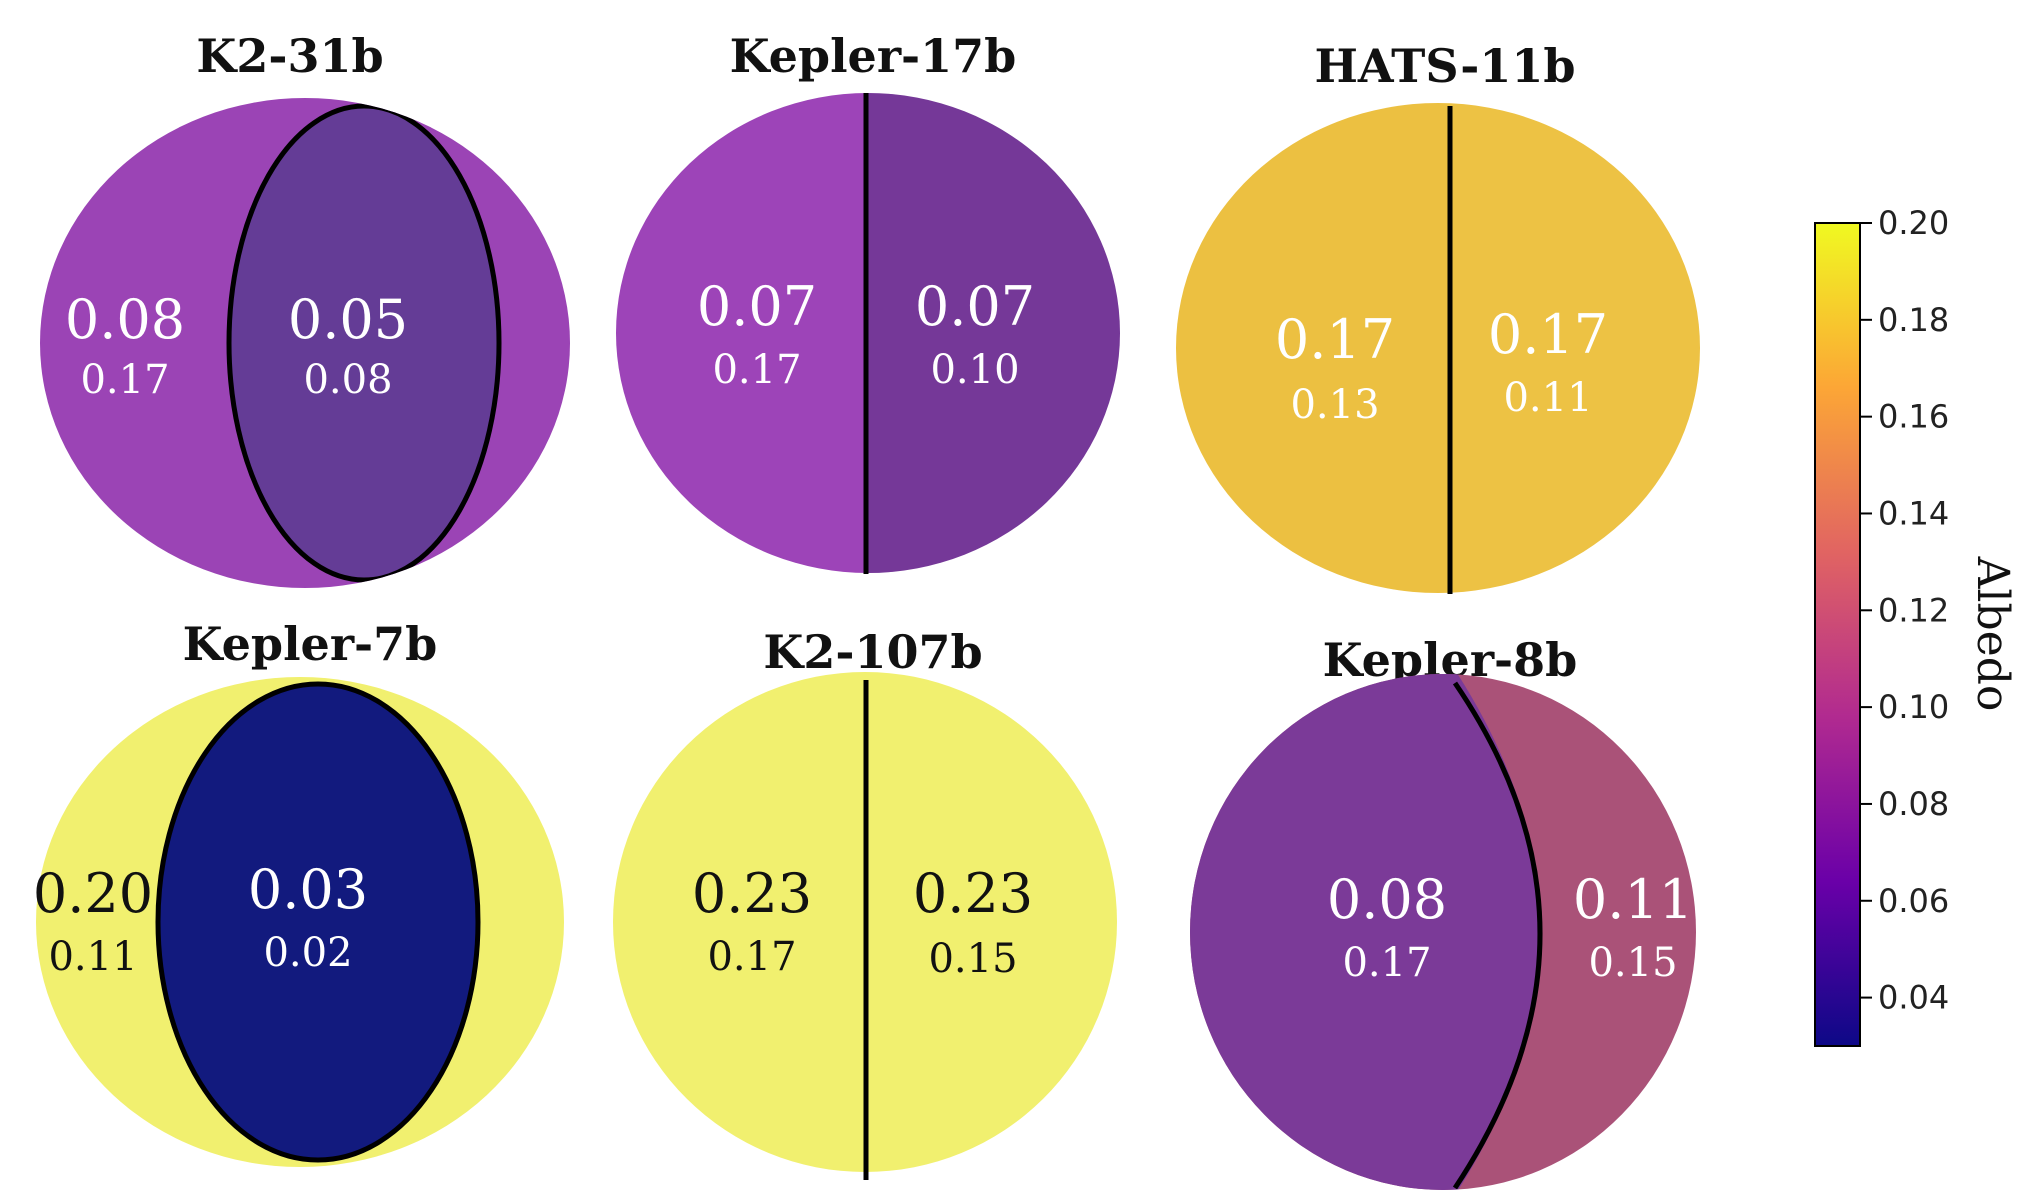 The image size is (2036, 1194). Describe the element at coordinates (92, 957) in the screenshot. I see `region-uncertainty-outer: 0.11` at that location.